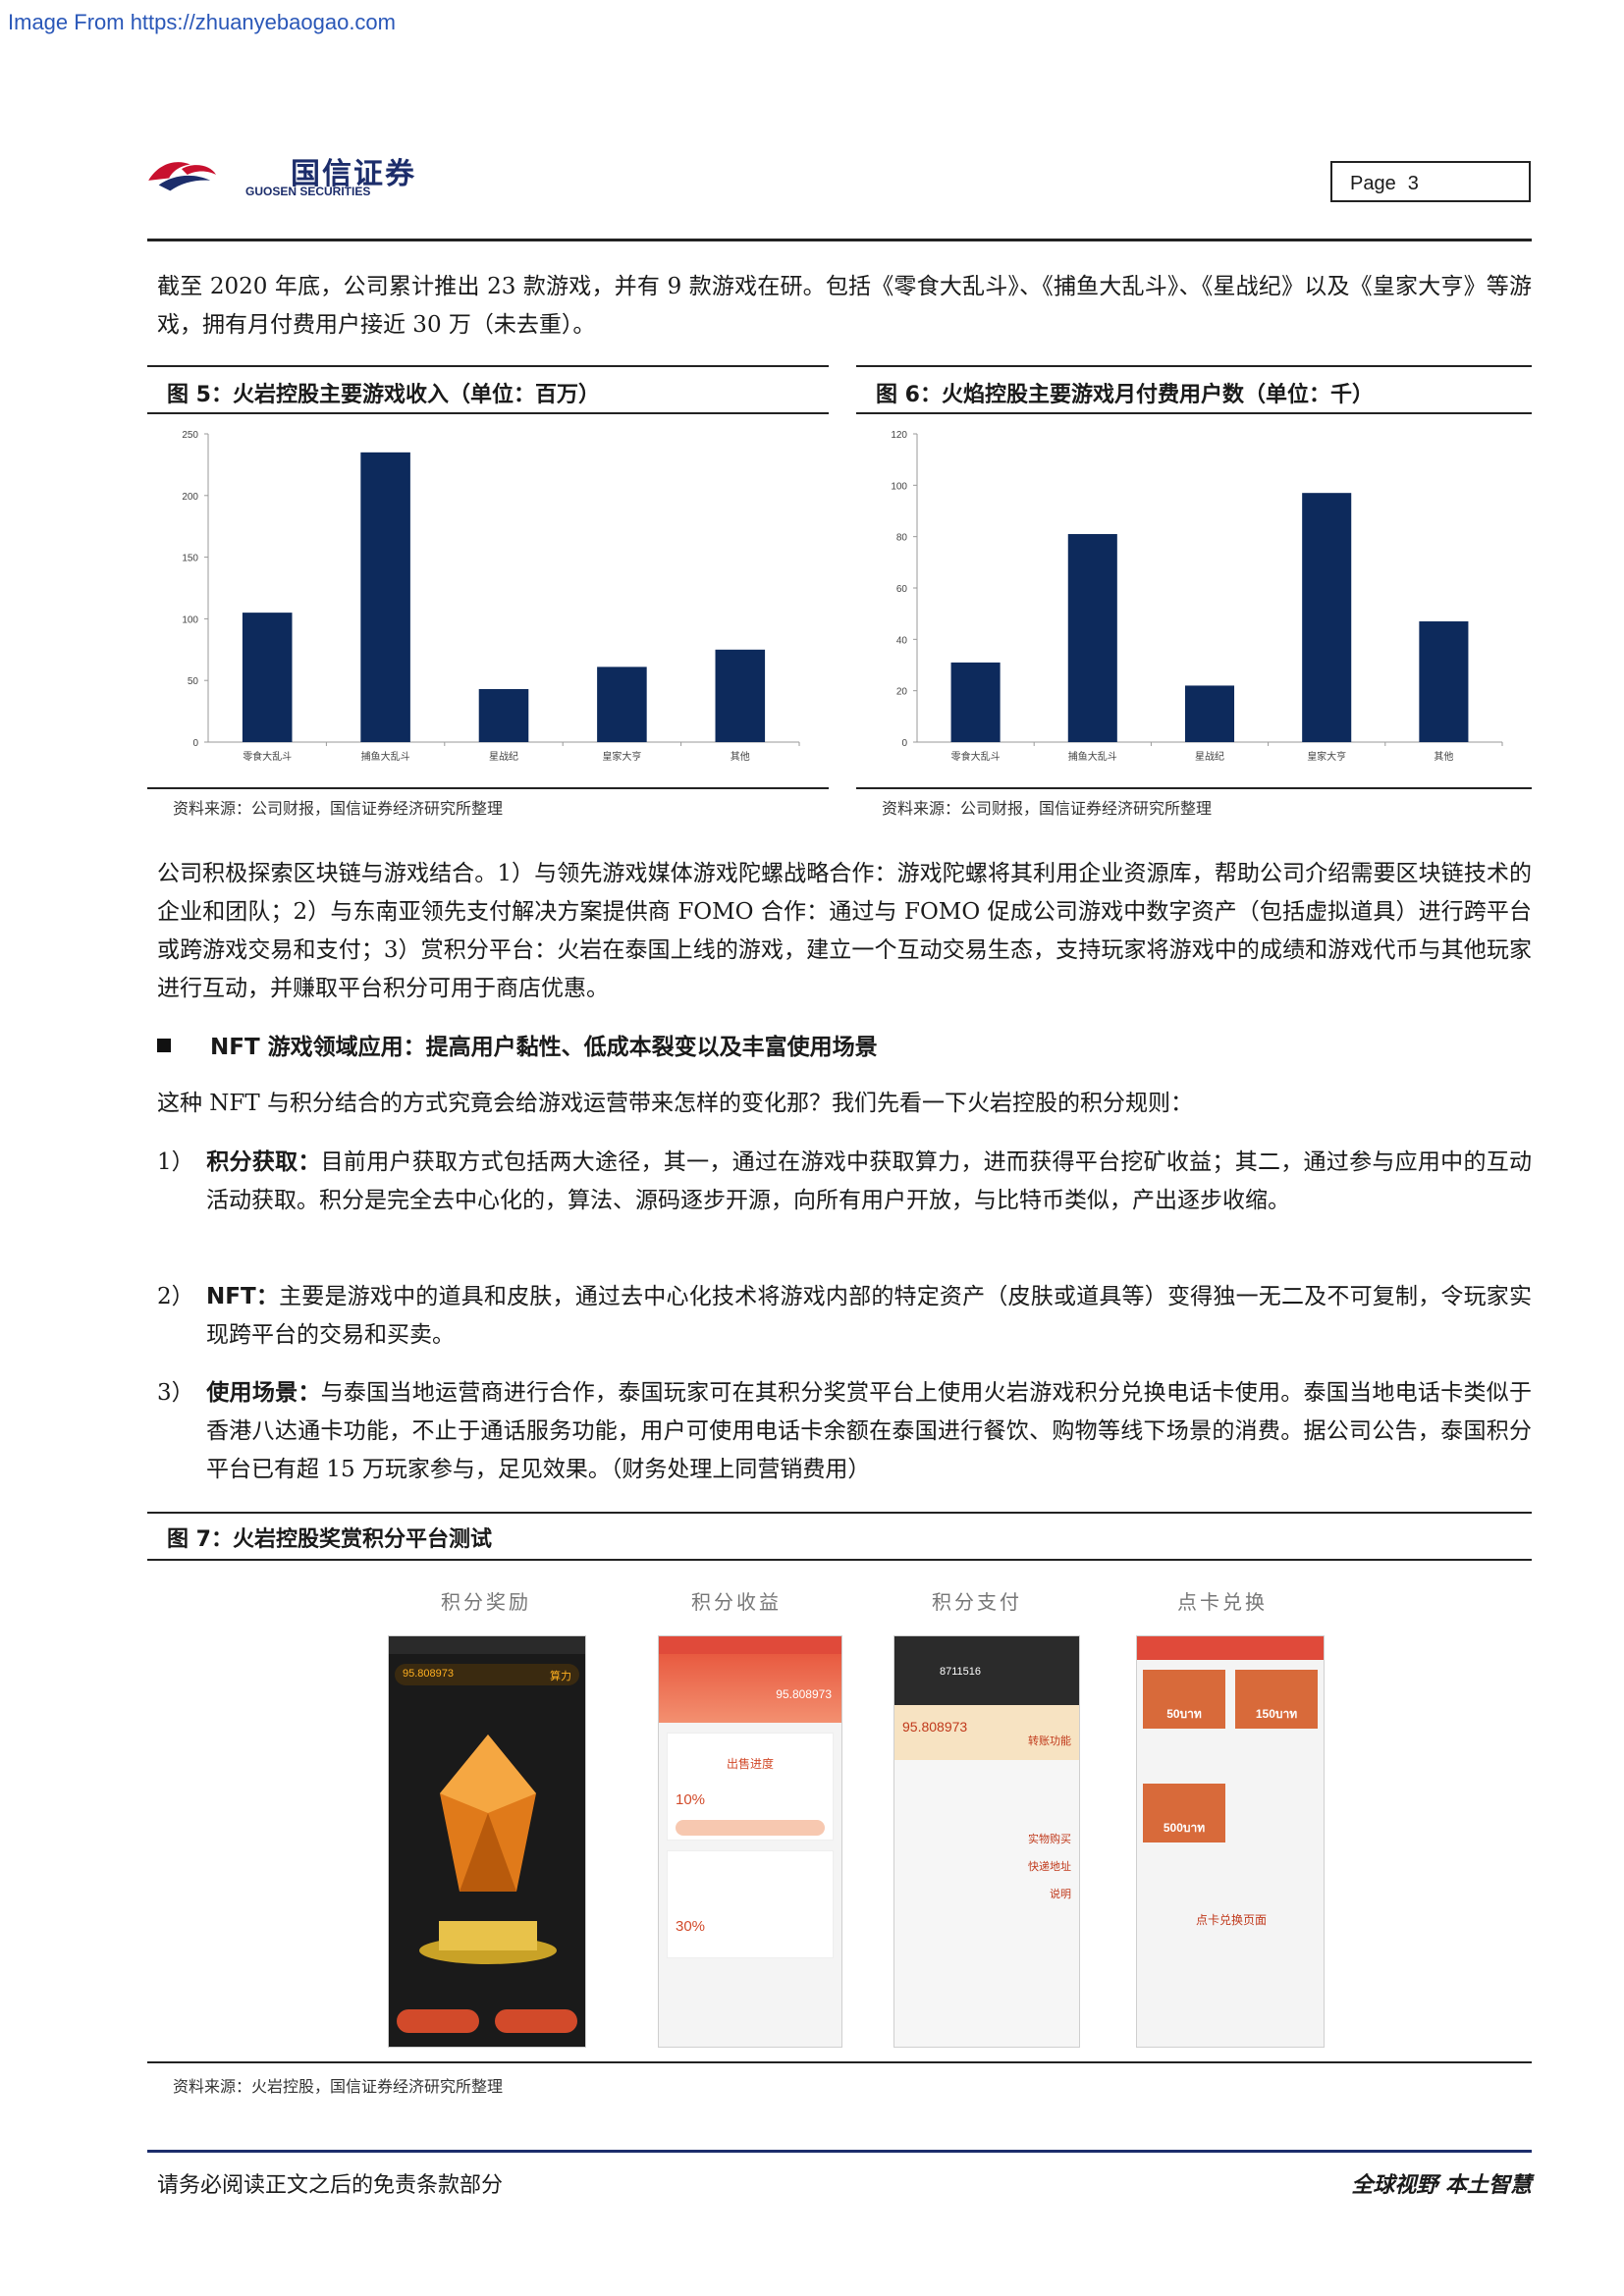  What do you see at coordinates (190, 435) in the screenshot?
I see `y-tick-label: 250` at bounding box center [190, 435].